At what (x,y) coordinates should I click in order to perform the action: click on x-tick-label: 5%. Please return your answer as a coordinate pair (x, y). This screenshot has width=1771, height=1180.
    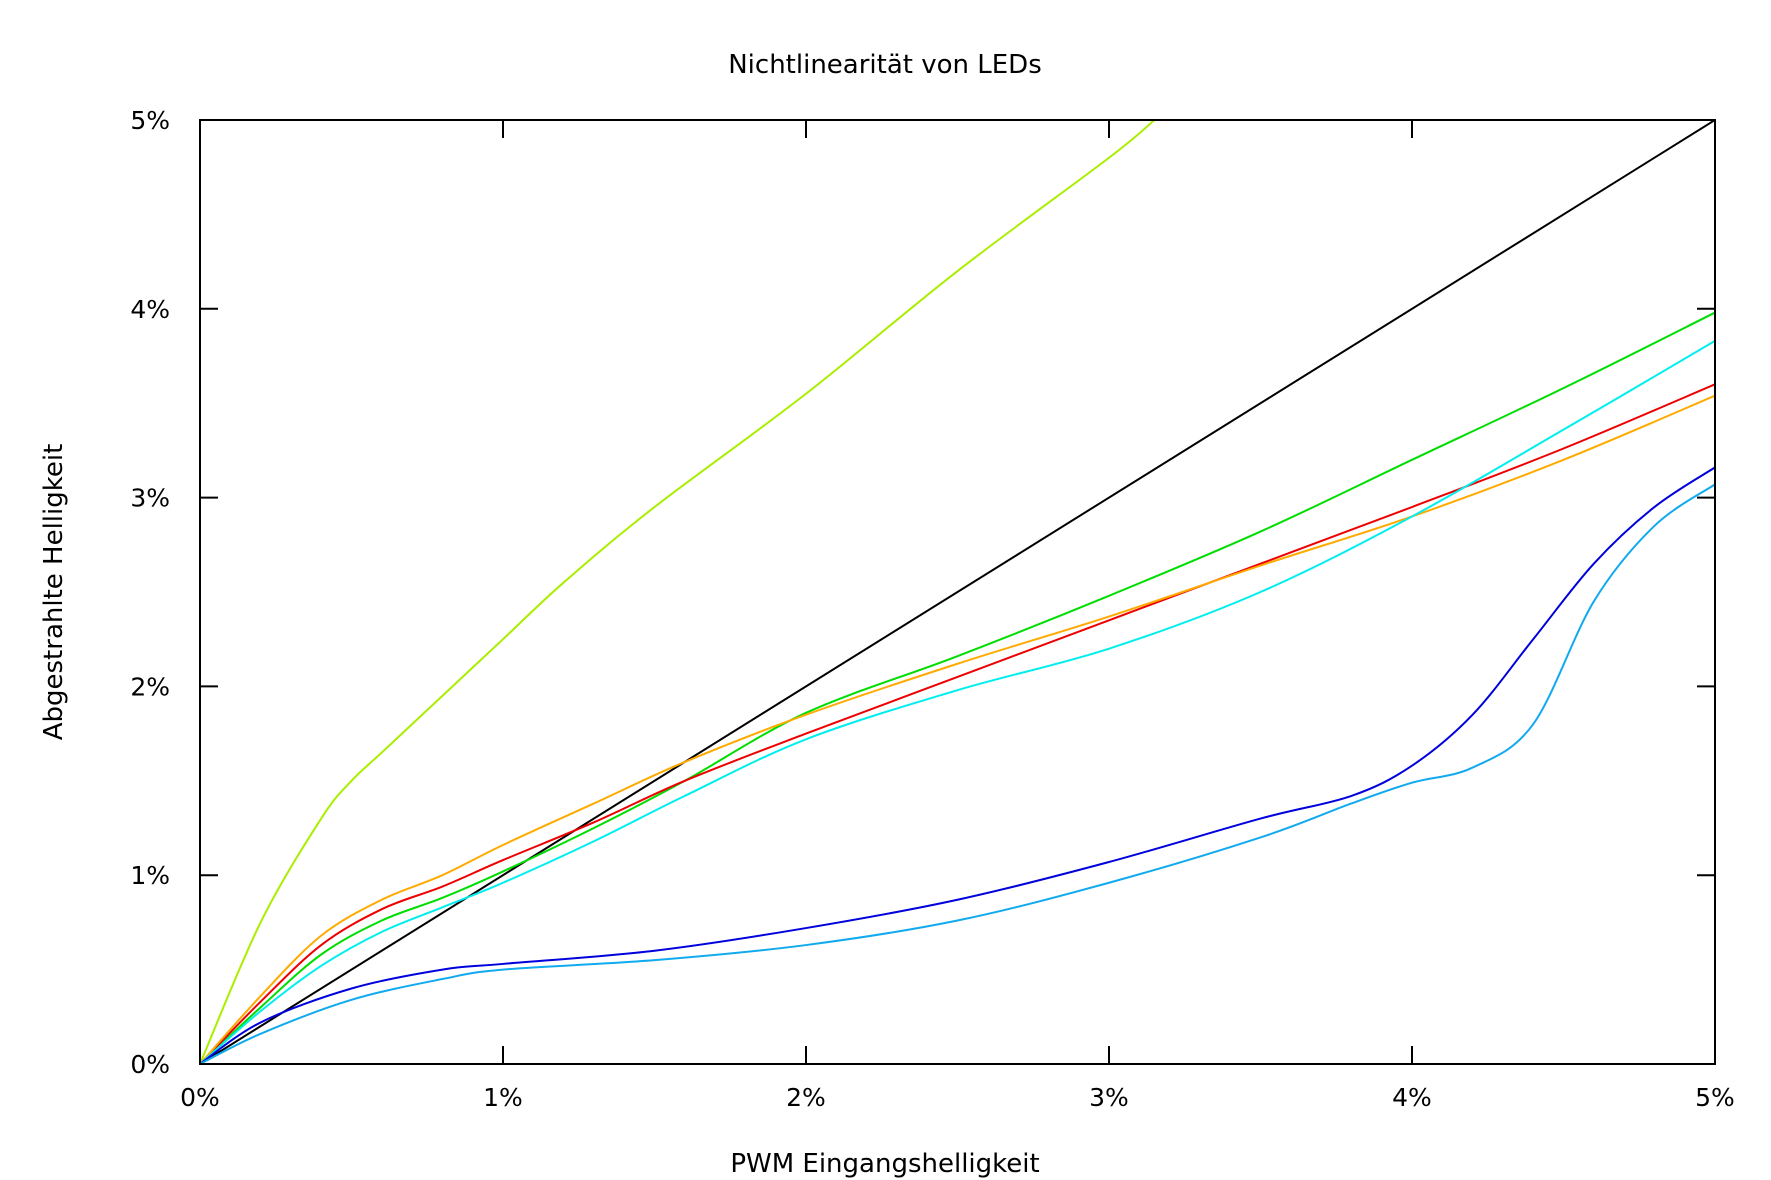
    Looking at the image, I should click on (1715, 1097).